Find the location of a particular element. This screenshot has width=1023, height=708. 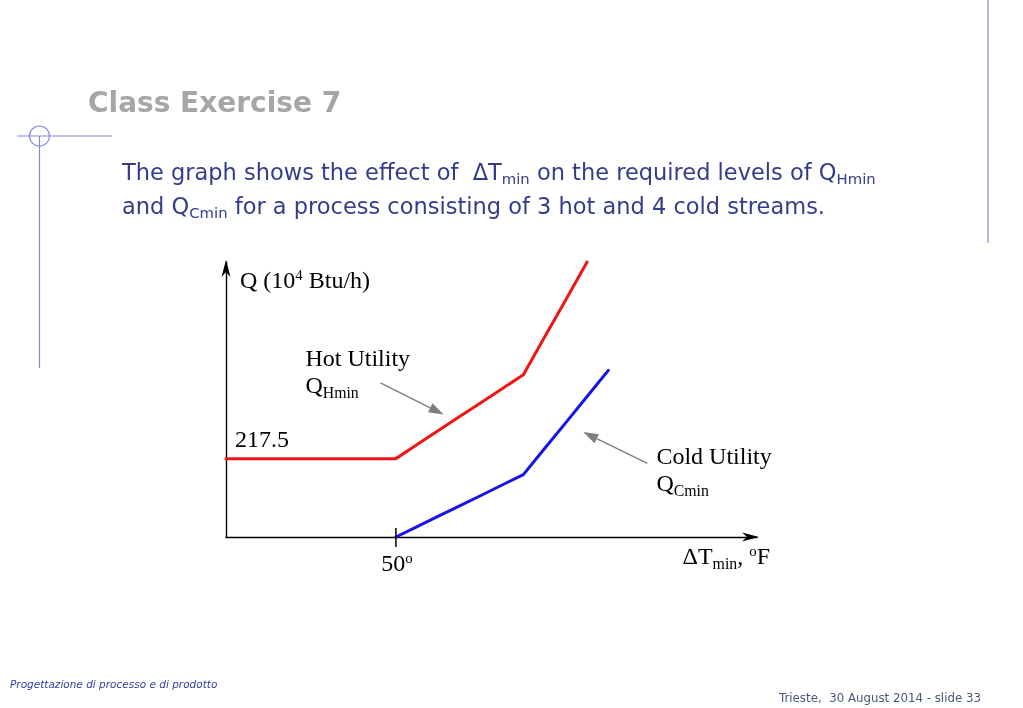

annotation: 50$^{o}$ is located at coordinates (397, 563).